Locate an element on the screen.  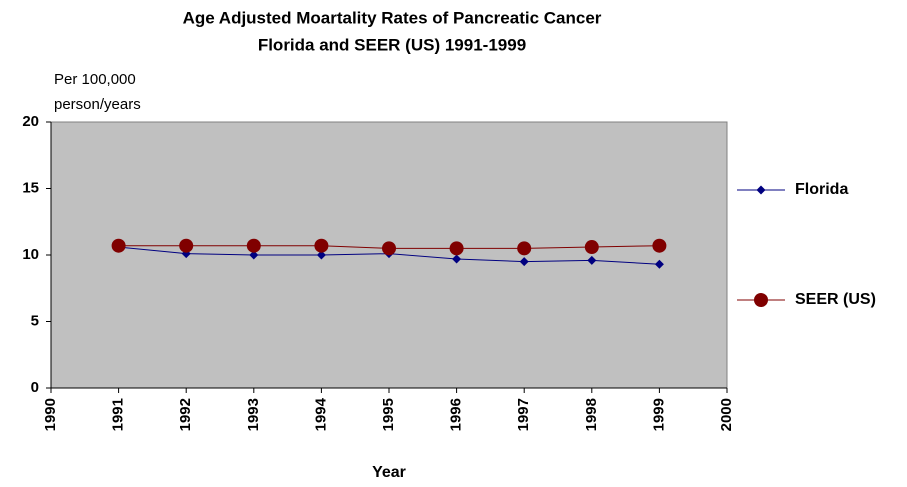
x-tick-label: 1997 is located at coordinates (523, 414).